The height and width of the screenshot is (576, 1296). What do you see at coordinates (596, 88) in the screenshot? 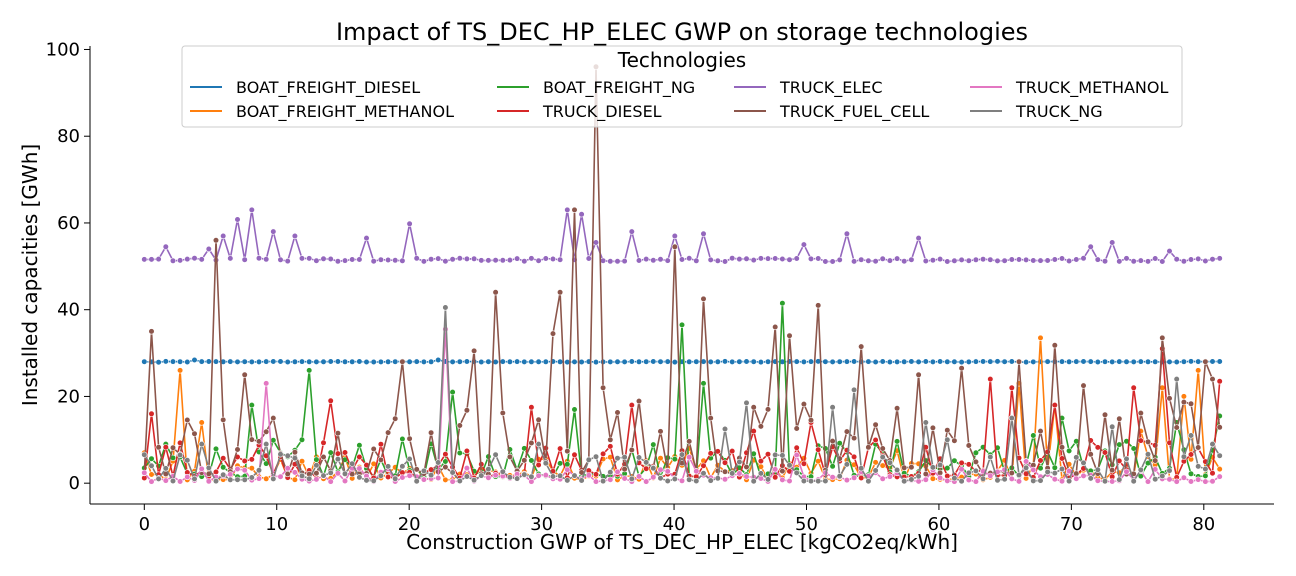
I see `legend-item: BOAT_FREIGHT_NG` at bounding box center [596, 88].